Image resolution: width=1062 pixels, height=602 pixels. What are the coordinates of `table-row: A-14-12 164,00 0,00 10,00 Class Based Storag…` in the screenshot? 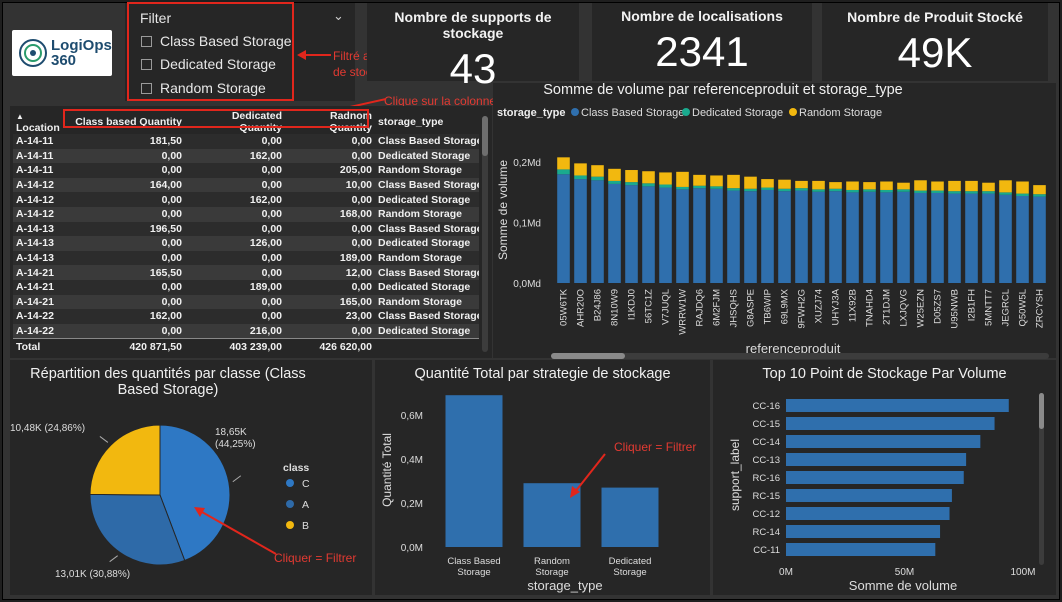 It's located at (246, 185).